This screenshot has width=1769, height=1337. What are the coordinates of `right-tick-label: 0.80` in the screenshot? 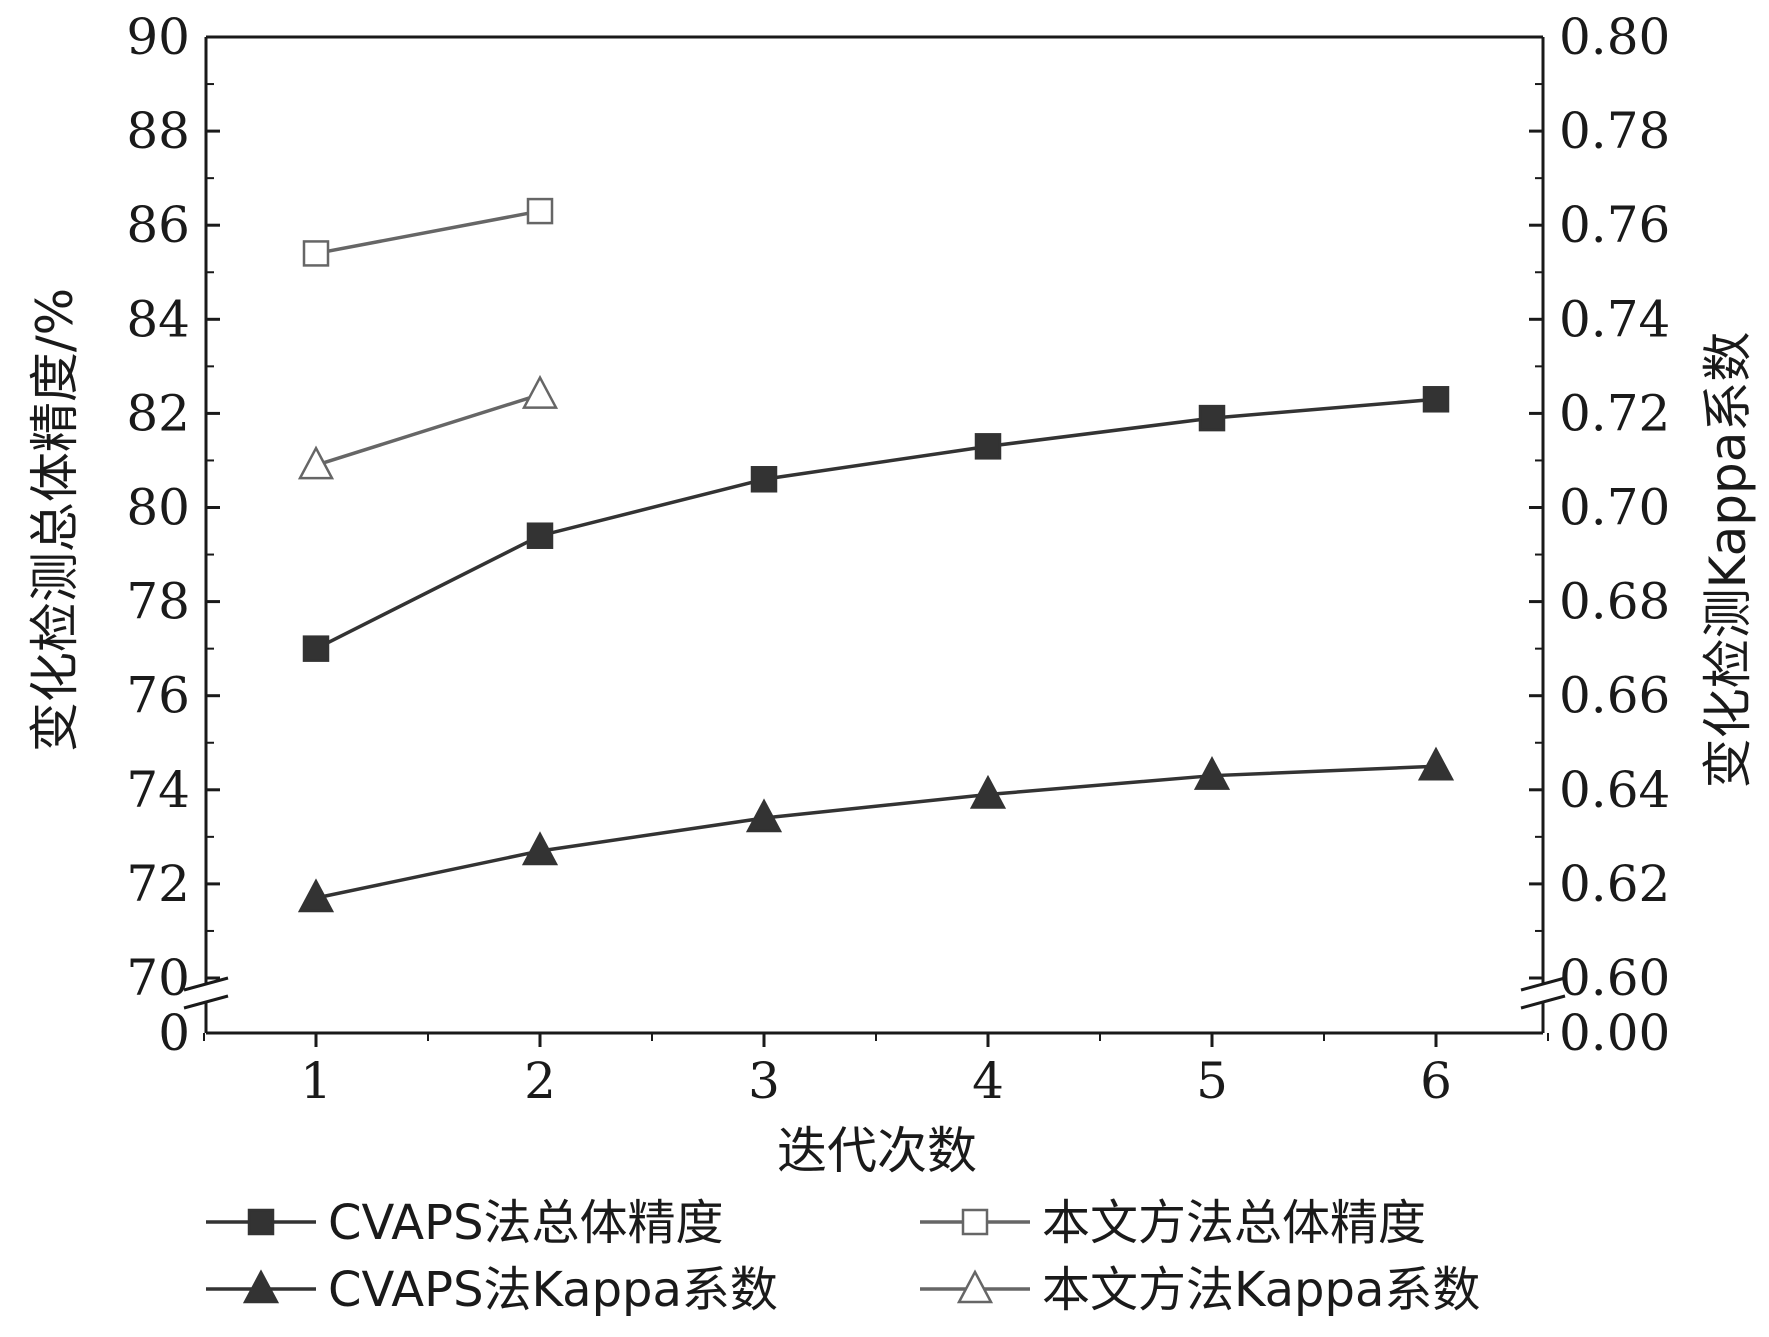 It's located at (1614, 37).